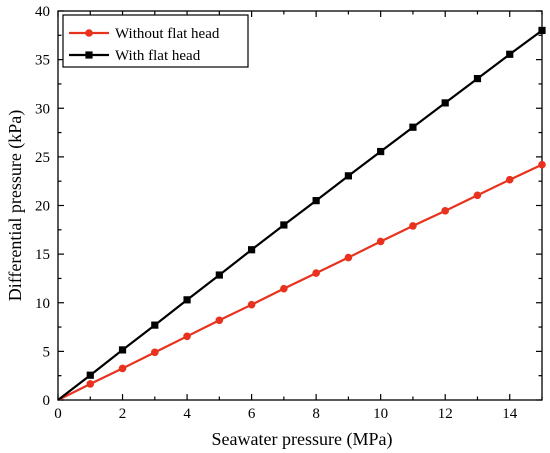 The height and width of the screenshot is (453, 550). I want to click on legend: Without flat head With flat head, so click(155, 41).